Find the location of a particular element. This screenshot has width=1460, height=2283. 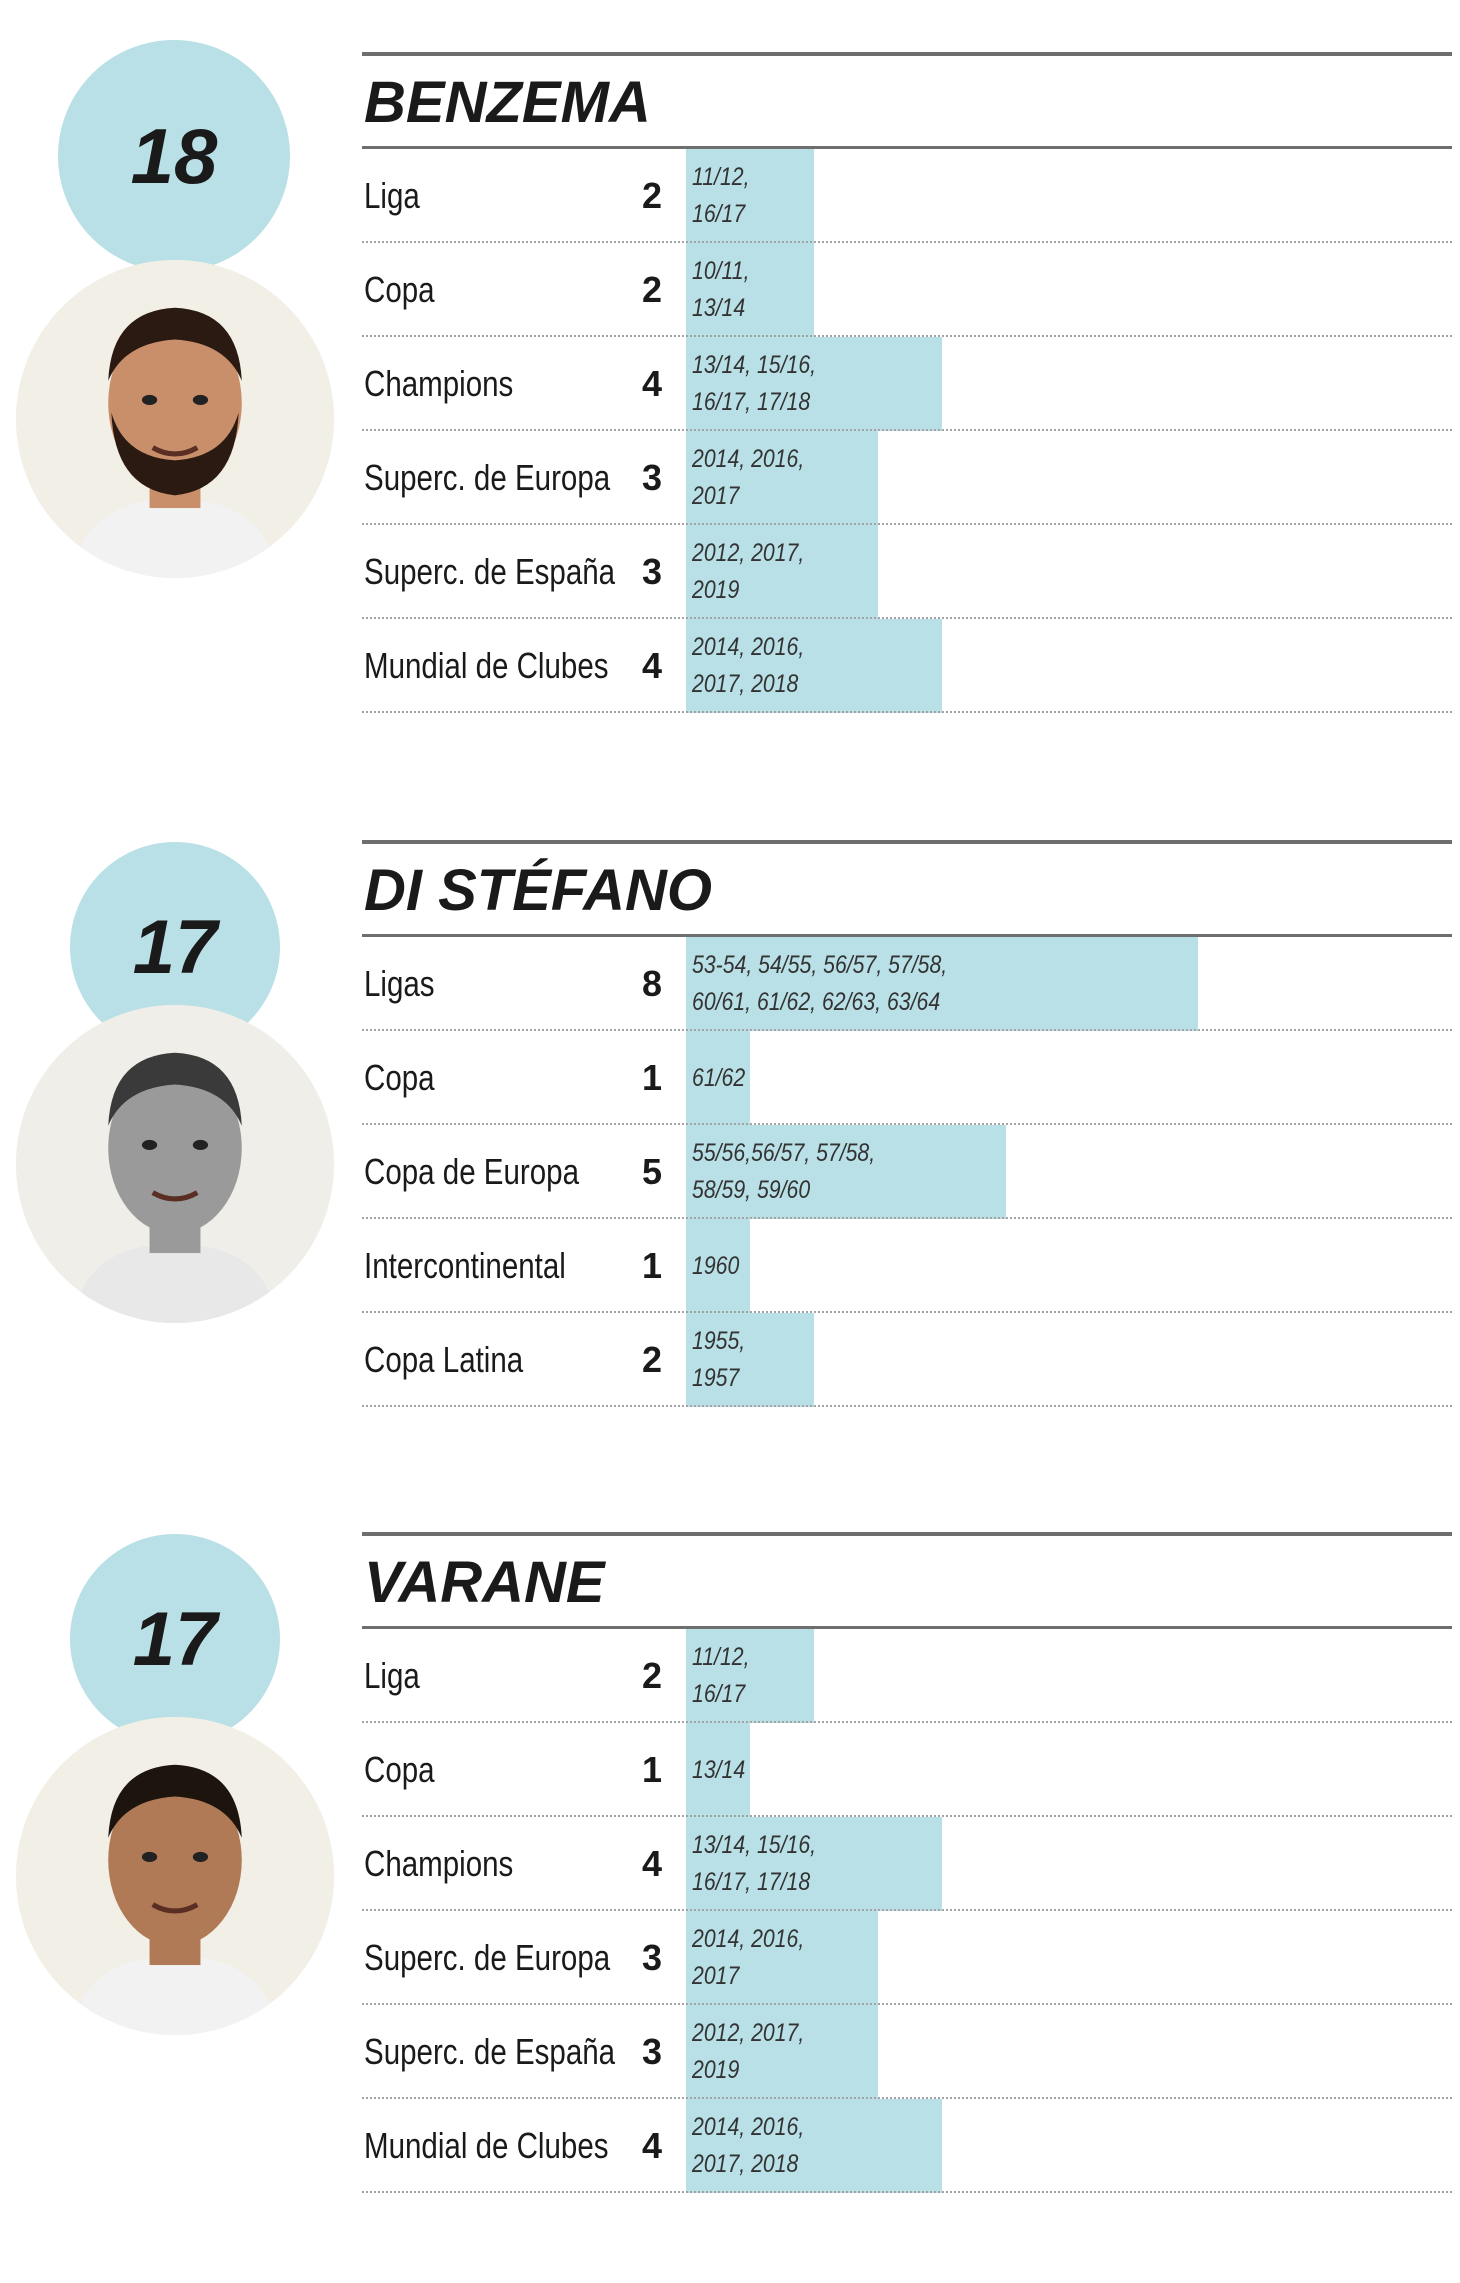

competition-label: Ligas is located at coordinates (399, 983).